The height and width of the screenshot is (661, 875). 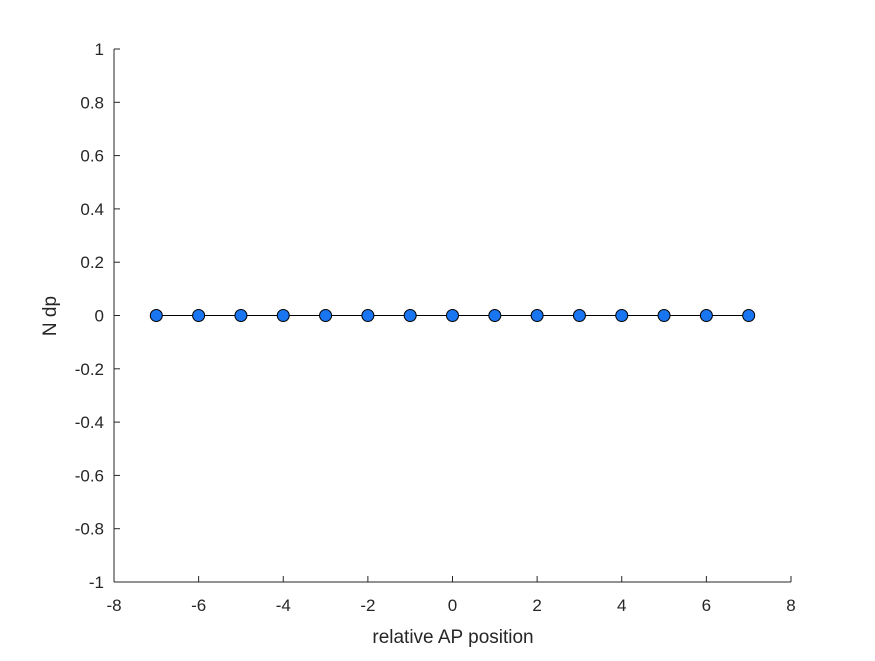 I want to click on plot-area, so click(x=452, y=315).